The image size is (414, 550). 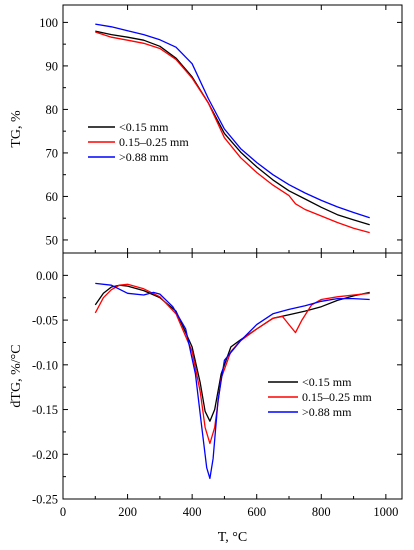 What do you see at coordinates (45, 455) in the screenshot?
I see `y-tick-label: -0.20` at bounding box center [45, 455].